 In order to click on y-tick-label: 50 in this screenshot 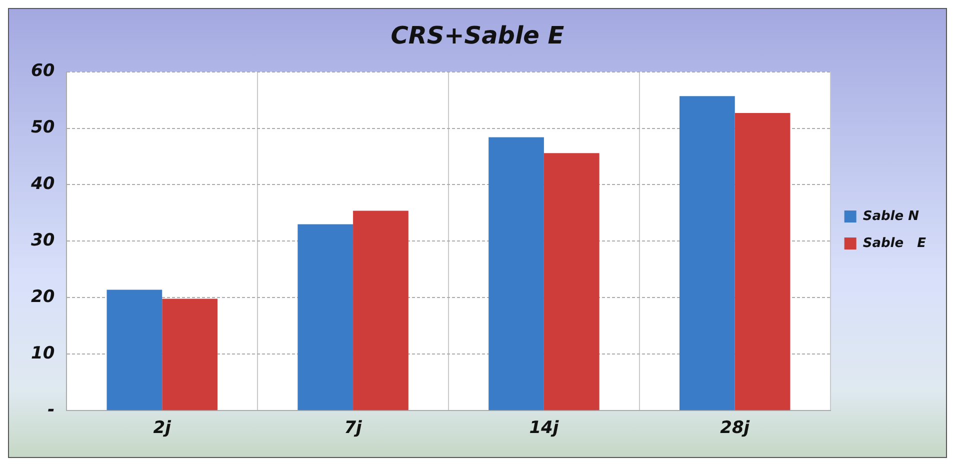, I will do `click(42, 128)`.